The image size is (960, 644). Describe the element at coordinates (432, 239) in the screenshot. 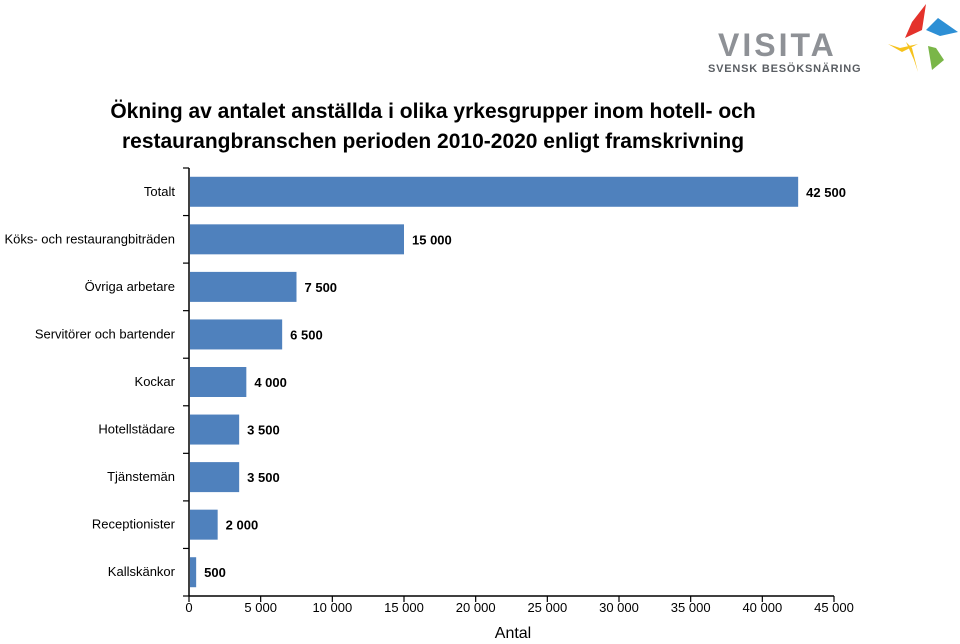

I see `data-label-1: 15 000` at that location.